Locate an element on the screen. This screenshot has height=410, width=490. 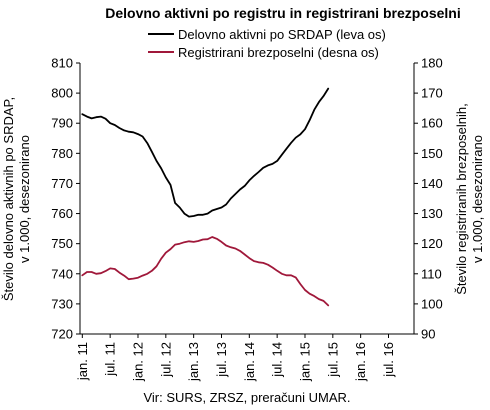
x-tick-label: jul. 12 is located at coordinates (165, 360).